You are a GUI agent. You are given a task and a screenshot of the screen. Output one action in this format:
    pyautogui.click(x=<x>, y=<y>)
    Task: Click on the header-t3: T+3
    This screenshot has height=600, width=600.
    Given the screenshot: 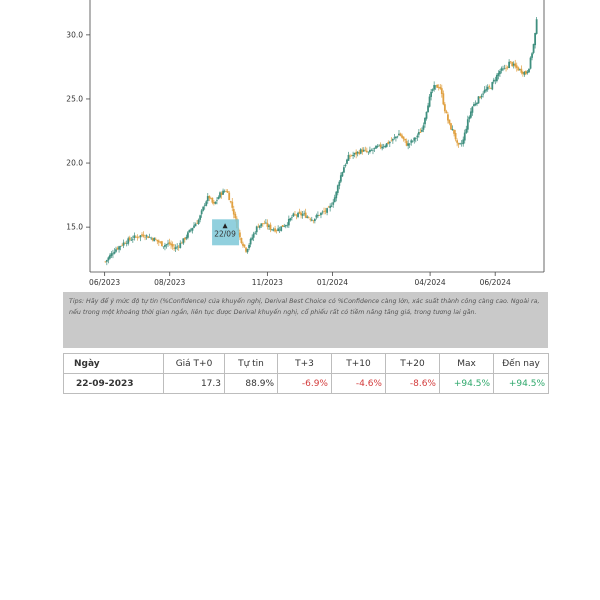 What is the action you would take?
    pyautogui.click(x=304, y=363)
    